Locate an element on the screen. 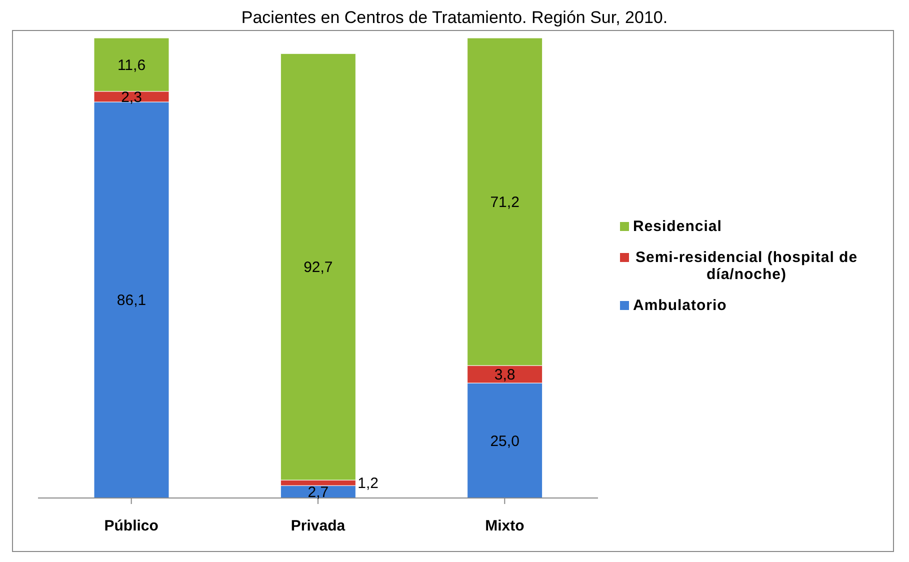 This screenshot has height=562, width=909. data-label: 2,7 is located at coordinates (318, 493).